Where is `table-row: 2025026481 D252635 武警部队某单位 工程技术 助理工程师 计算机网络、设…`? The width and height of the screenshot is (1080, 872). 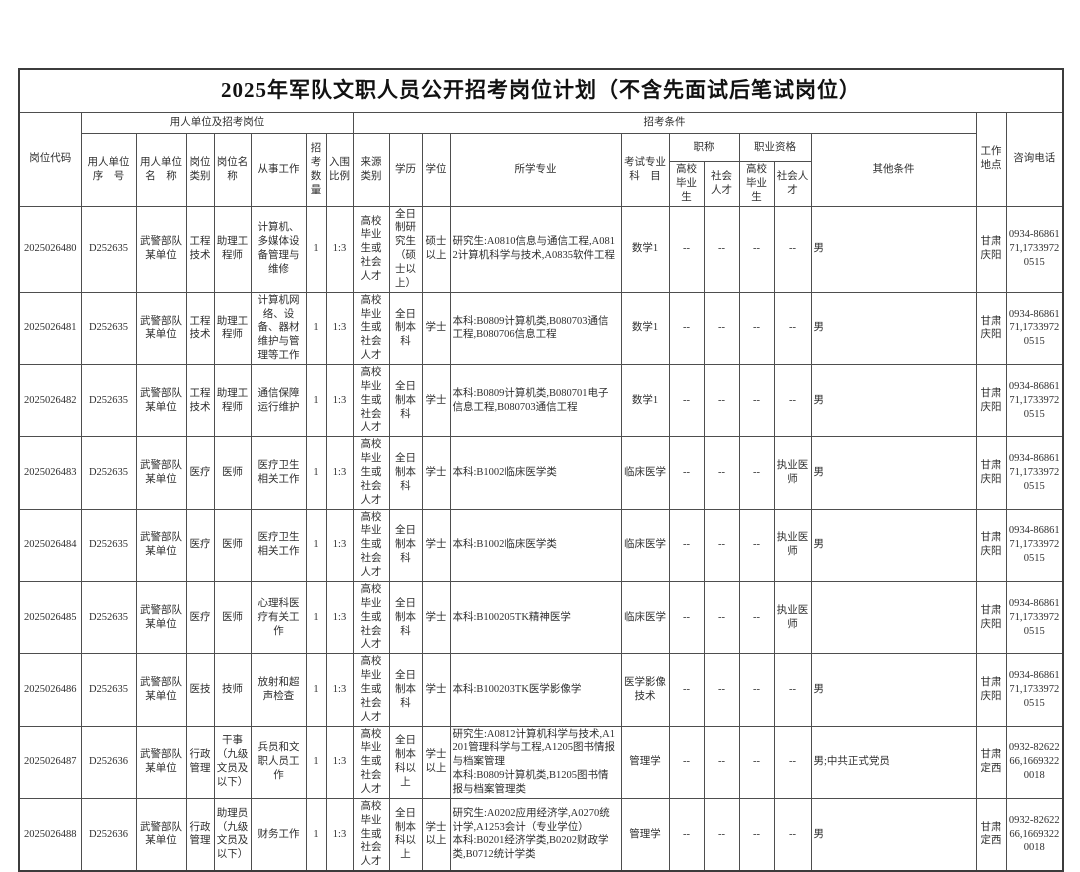 table-row: 2025026481 D252635 武警部队某单位 工程技术 助理工程师 计算机网络、设… is located at coordinates (541, 328).